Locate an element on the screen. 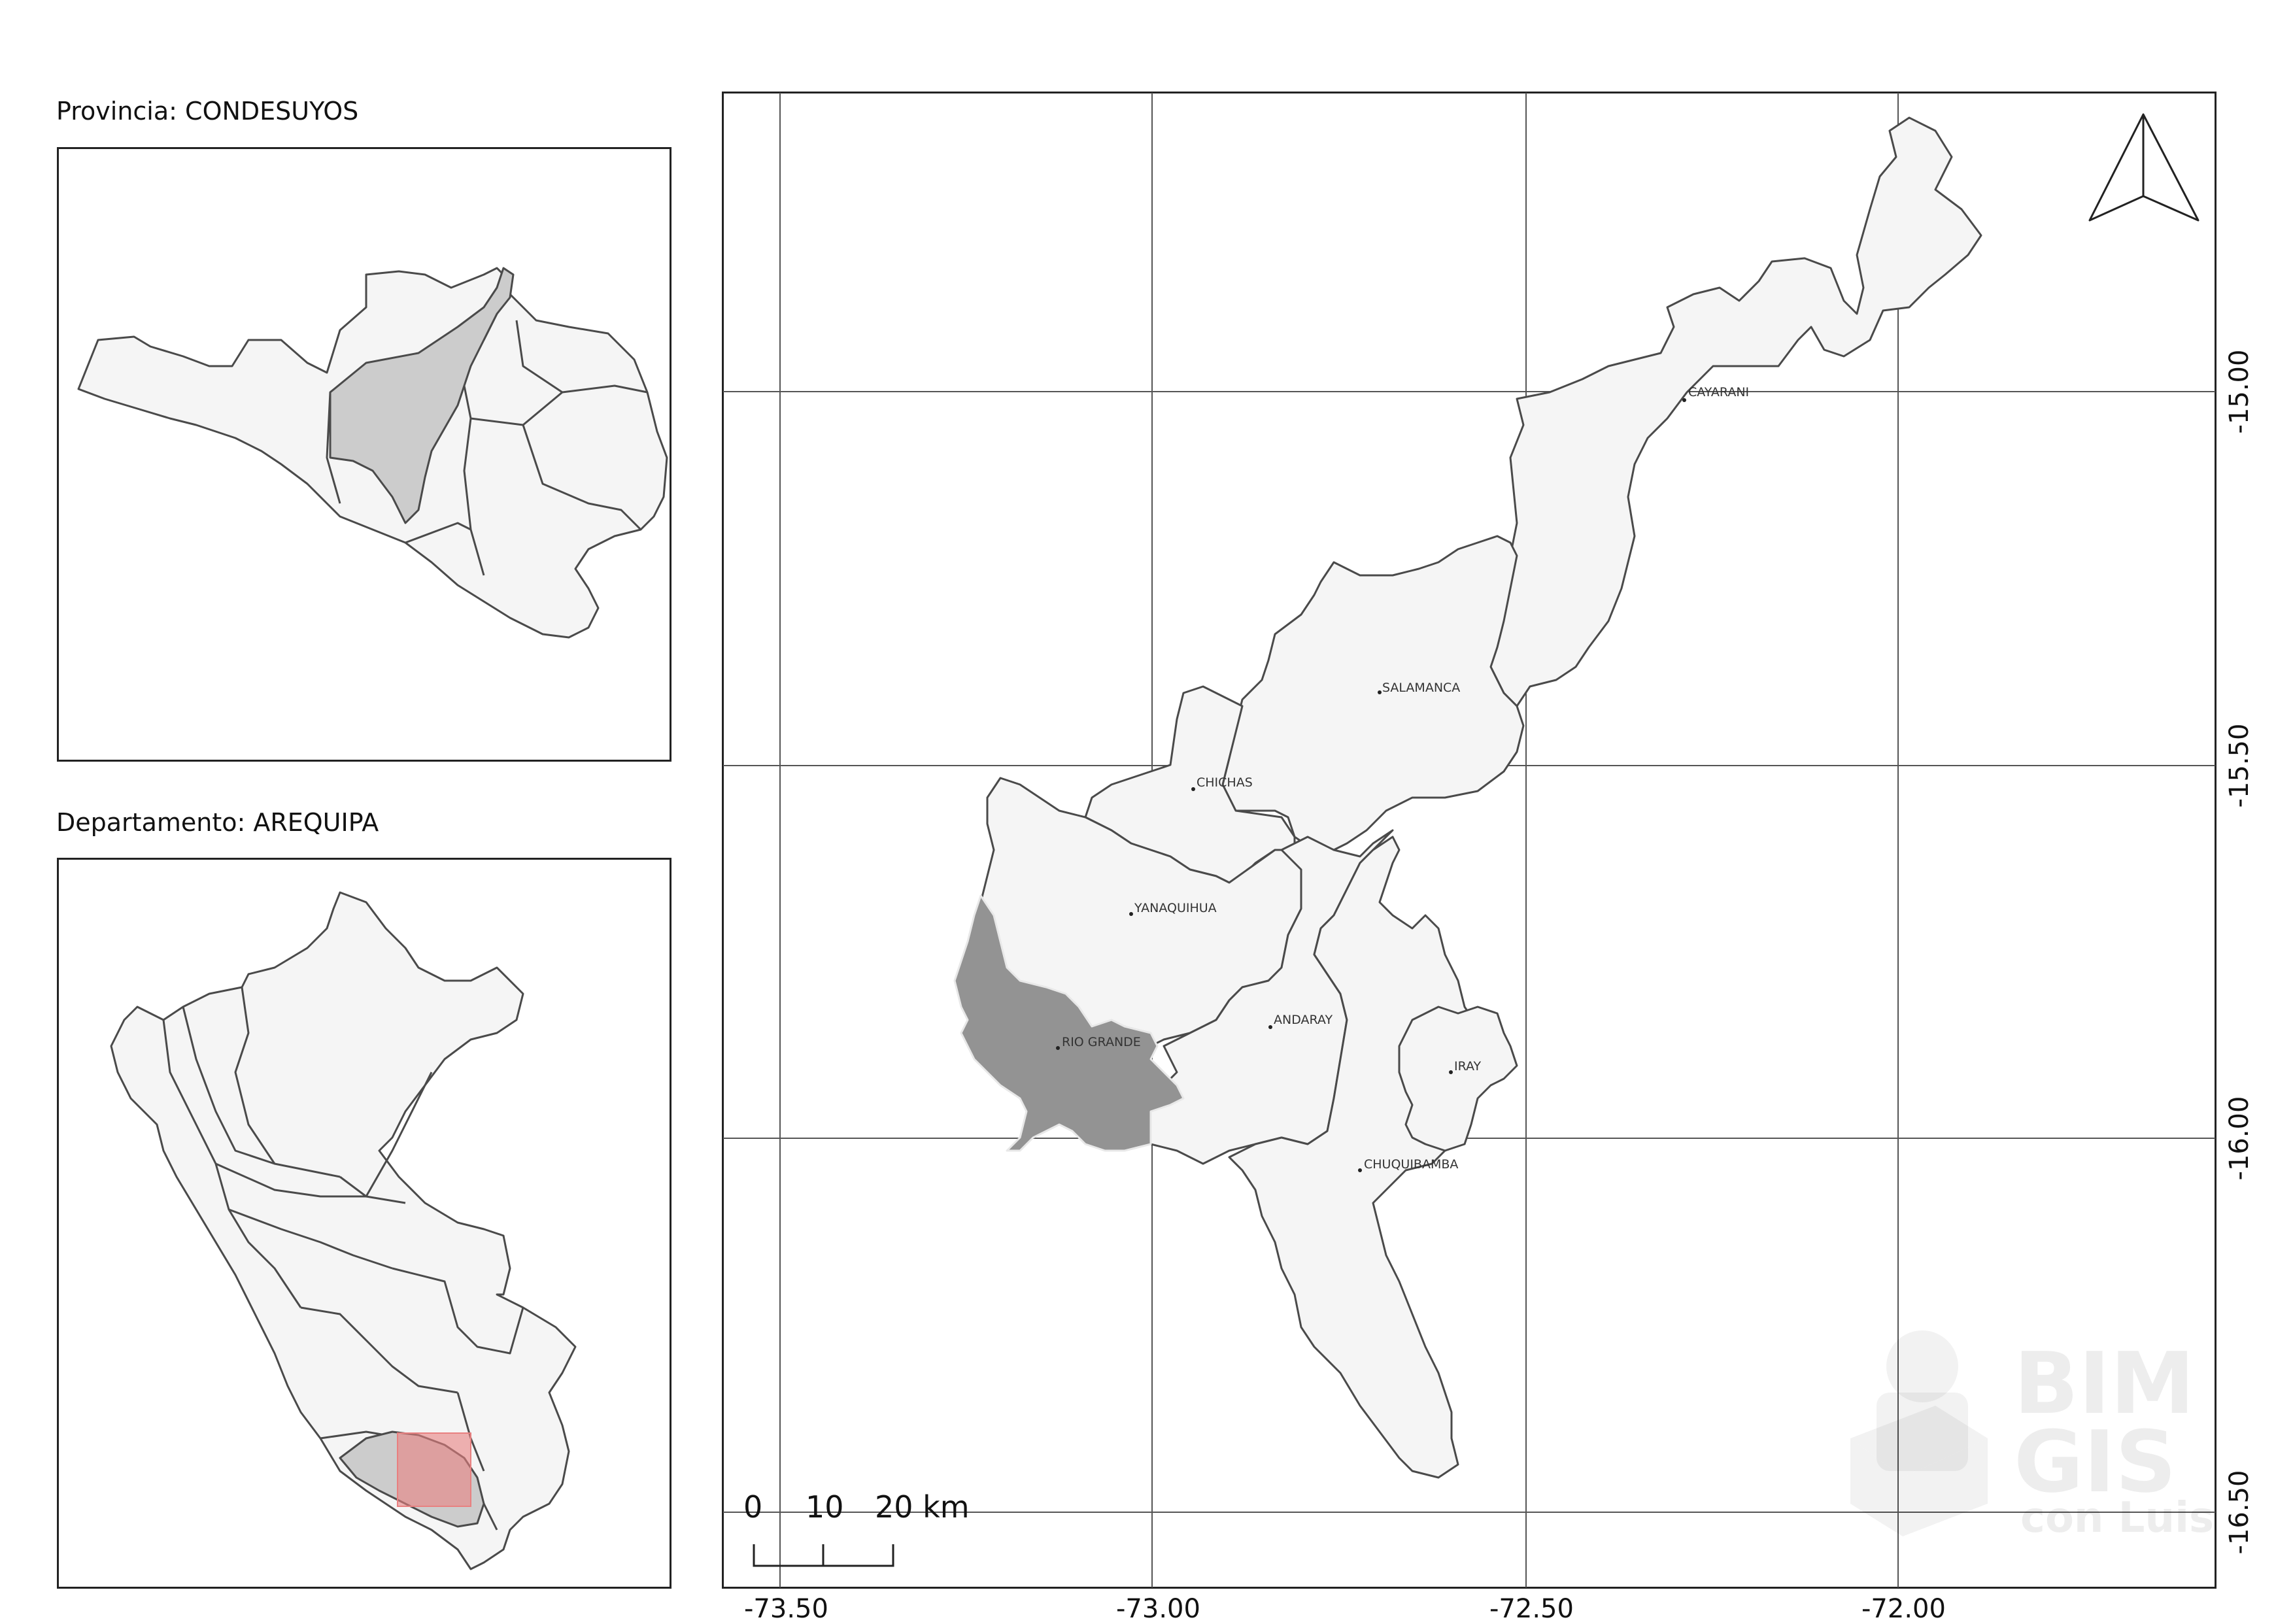  district-cayarani-shape is located at coordinates (1732, 411).